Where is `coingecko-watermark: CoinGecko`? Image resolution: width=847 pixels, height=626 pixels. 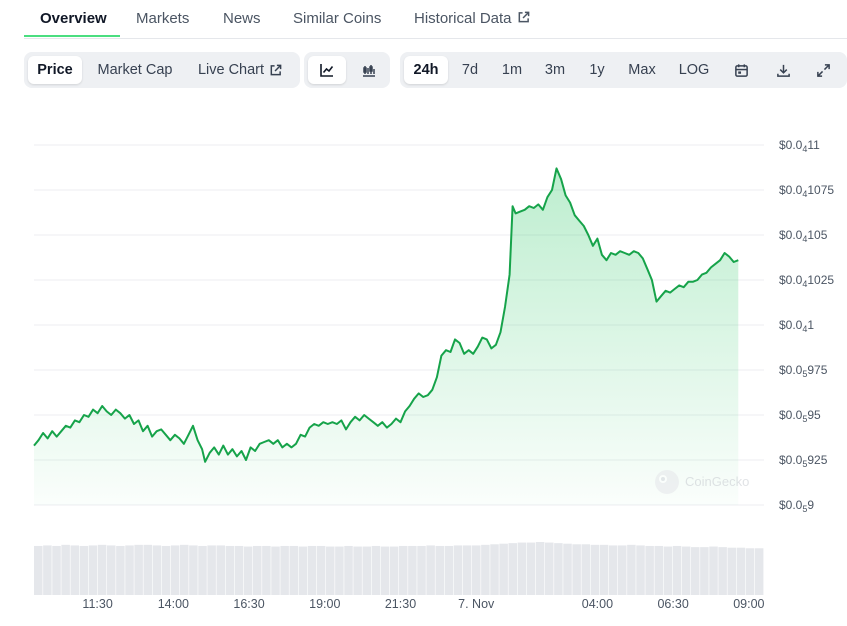
coingecko-watermark: CoinGecko is located at coordinates (702, 482).